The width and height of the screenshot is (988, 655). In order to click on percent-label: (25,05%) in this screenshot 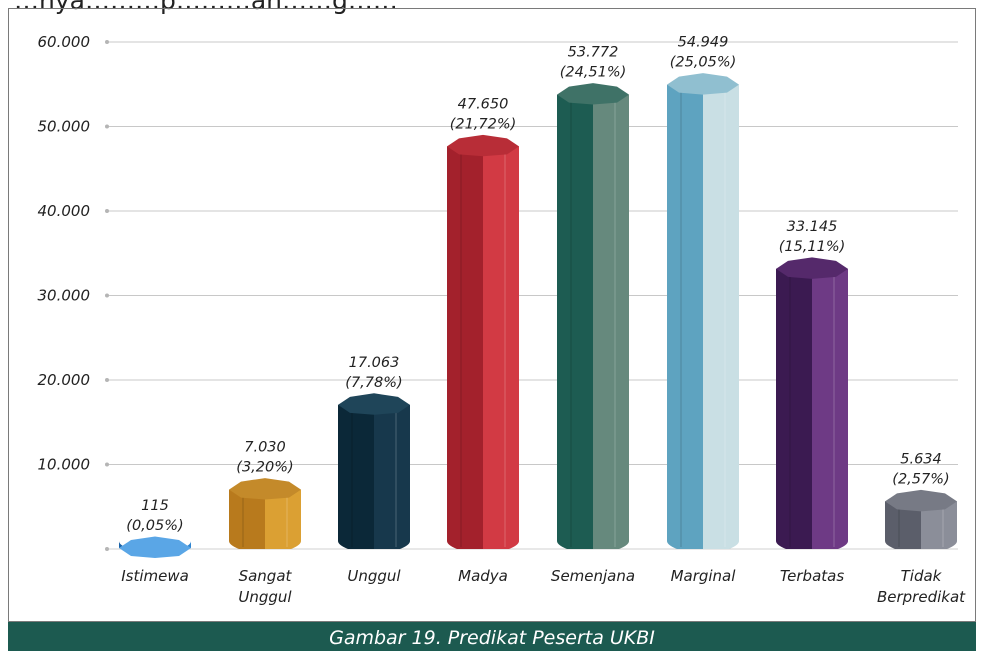, I will do `click(703, 63)`.